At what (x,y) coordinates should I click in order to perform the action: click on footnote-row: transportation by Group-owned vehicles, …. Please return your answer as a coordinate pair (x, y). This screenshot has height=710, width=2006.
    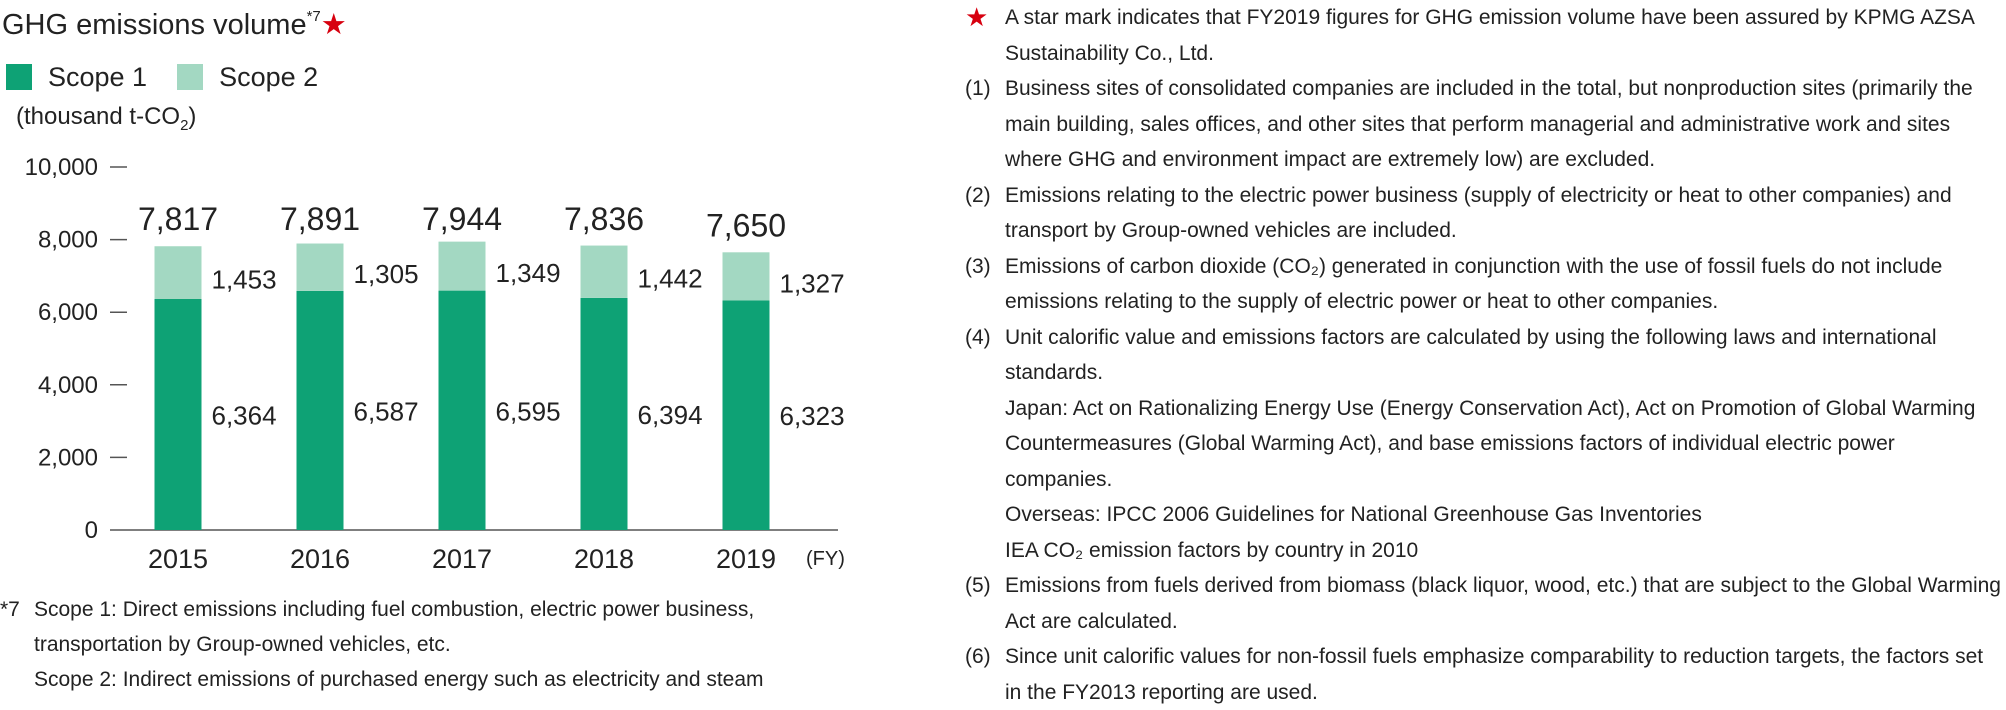
    Looking at the image, I should click on (382, 644).